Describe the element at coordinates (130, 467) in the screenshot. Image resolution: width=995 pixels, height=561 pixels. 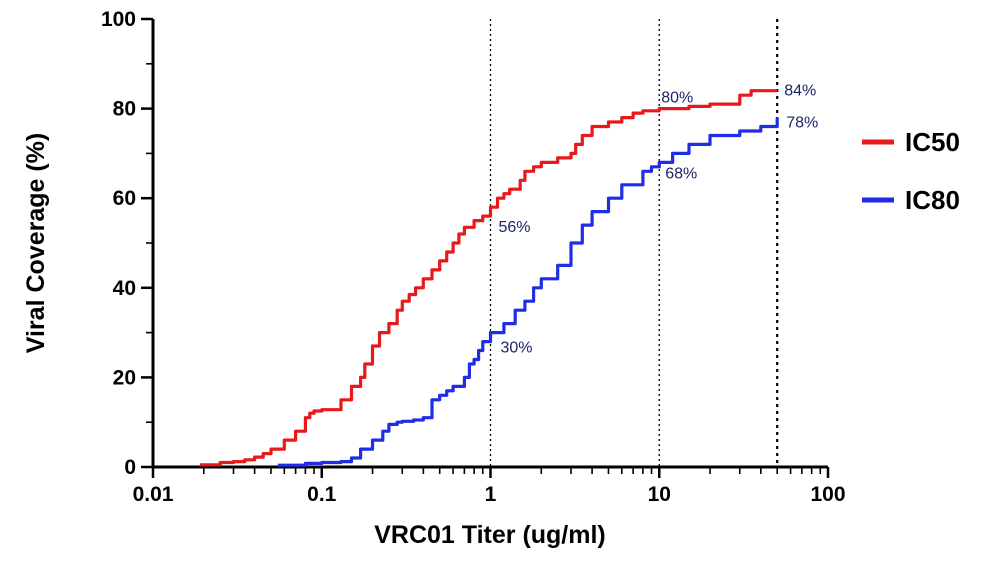
I see `y-tick-label-0: 0` at that location.